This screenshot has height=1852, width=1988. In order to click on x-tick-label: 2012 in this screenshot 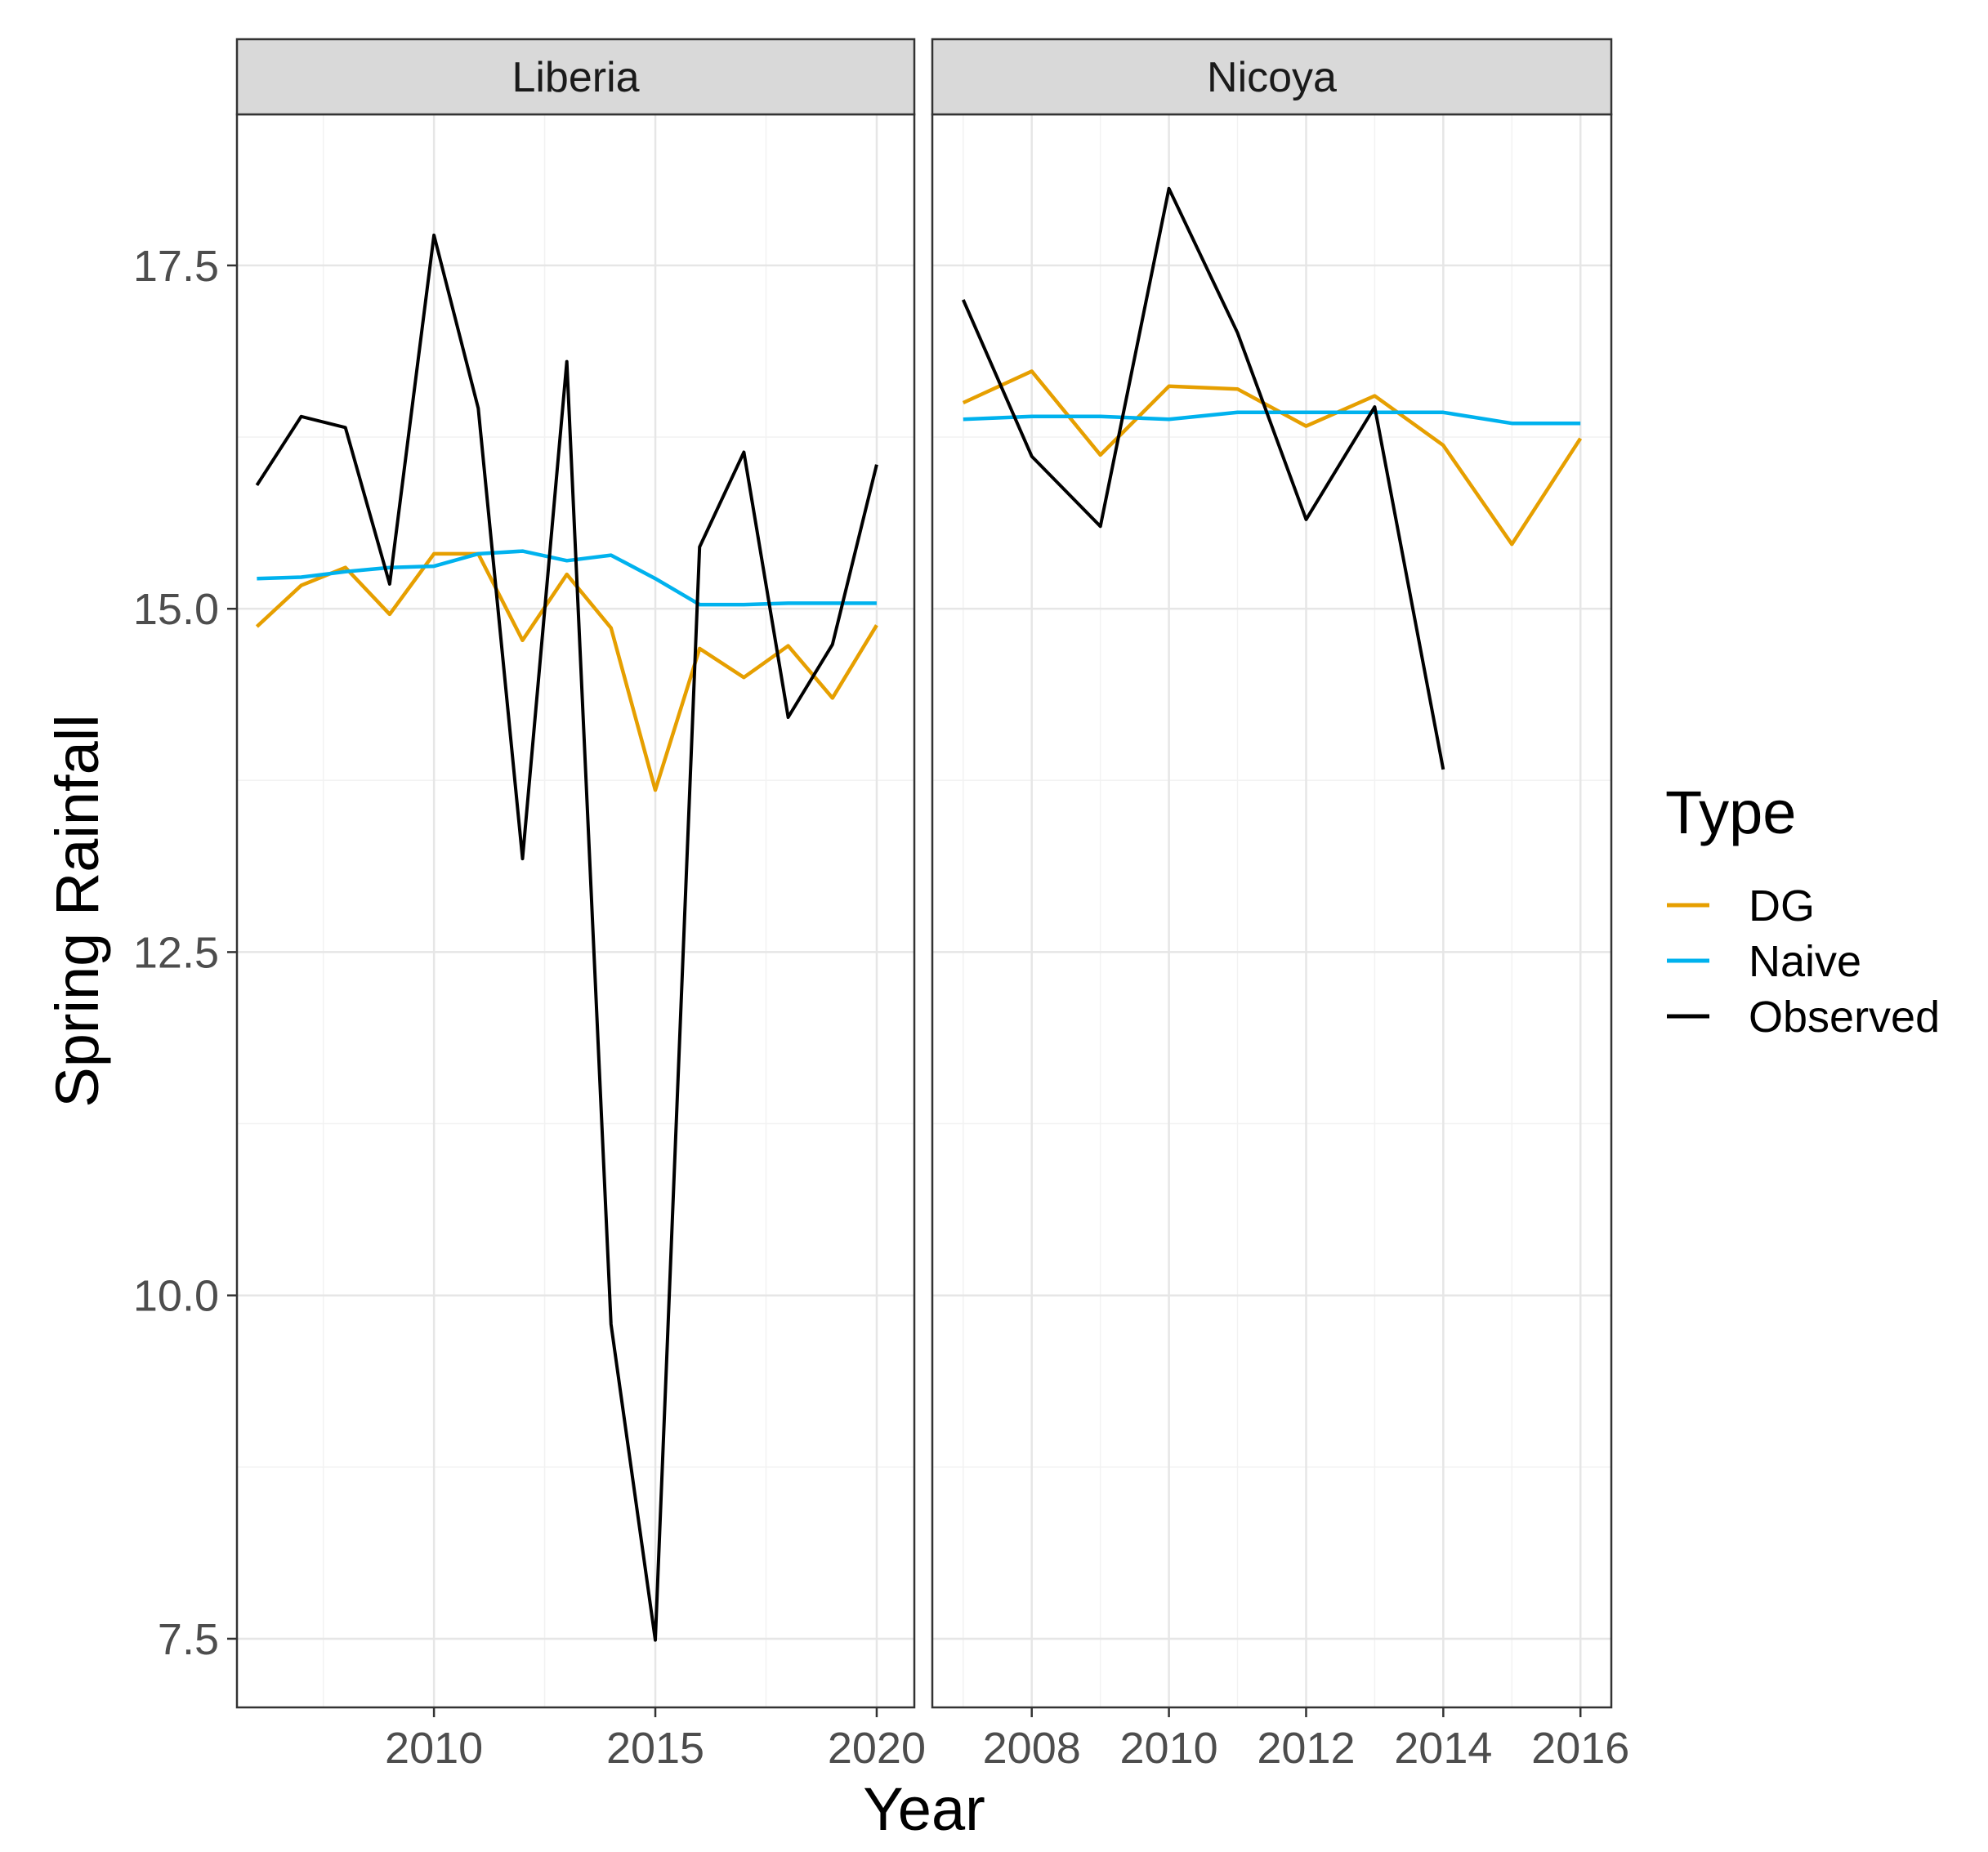, I will do `click(1306, 1748)`.